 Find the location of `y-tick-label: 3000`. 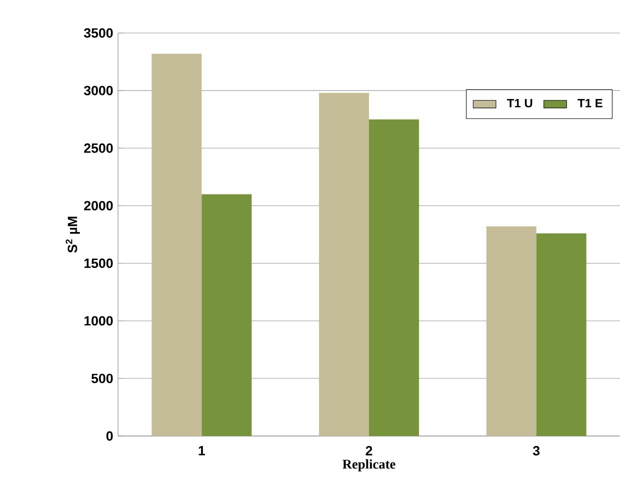

y-tick-label: 3000 is located at coordinates (98, 91).